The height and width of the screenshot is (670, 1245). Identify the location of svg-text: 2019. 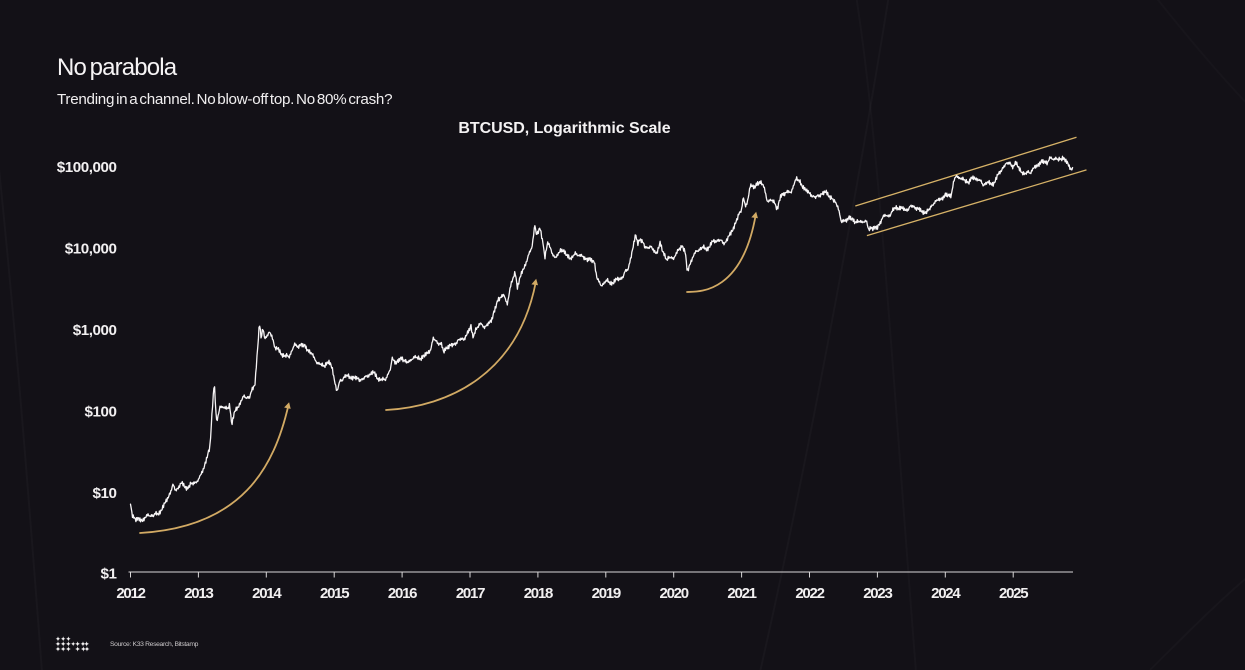
(606, 593).